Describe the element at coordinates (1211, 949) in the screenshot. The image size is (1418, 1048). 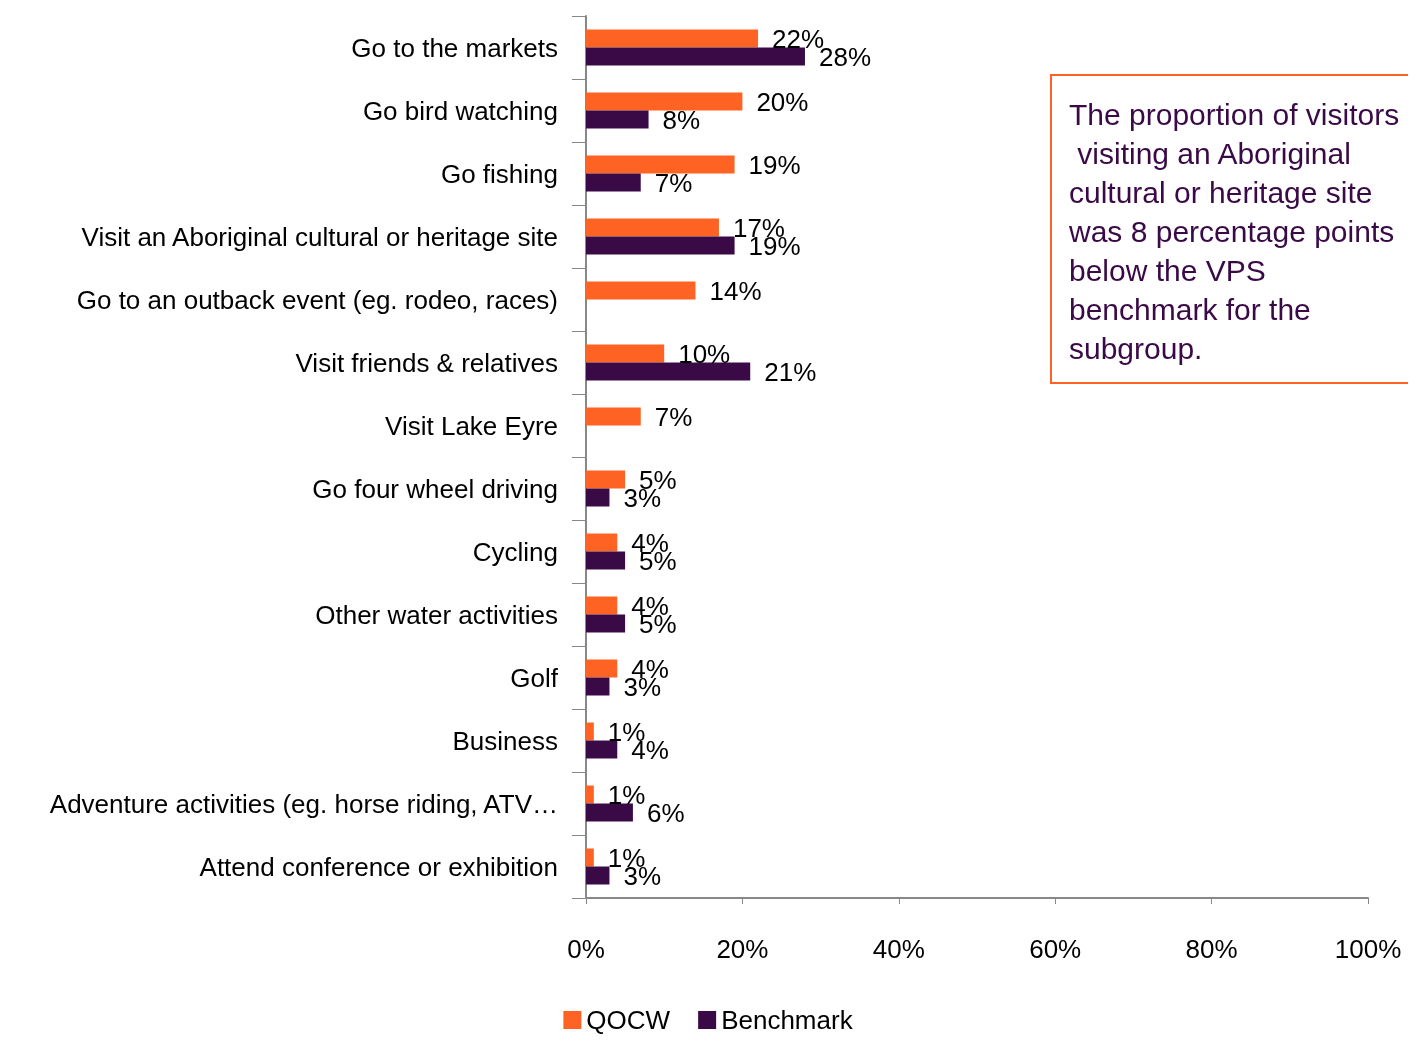
I see `x-tick-label: 80%` at that location.